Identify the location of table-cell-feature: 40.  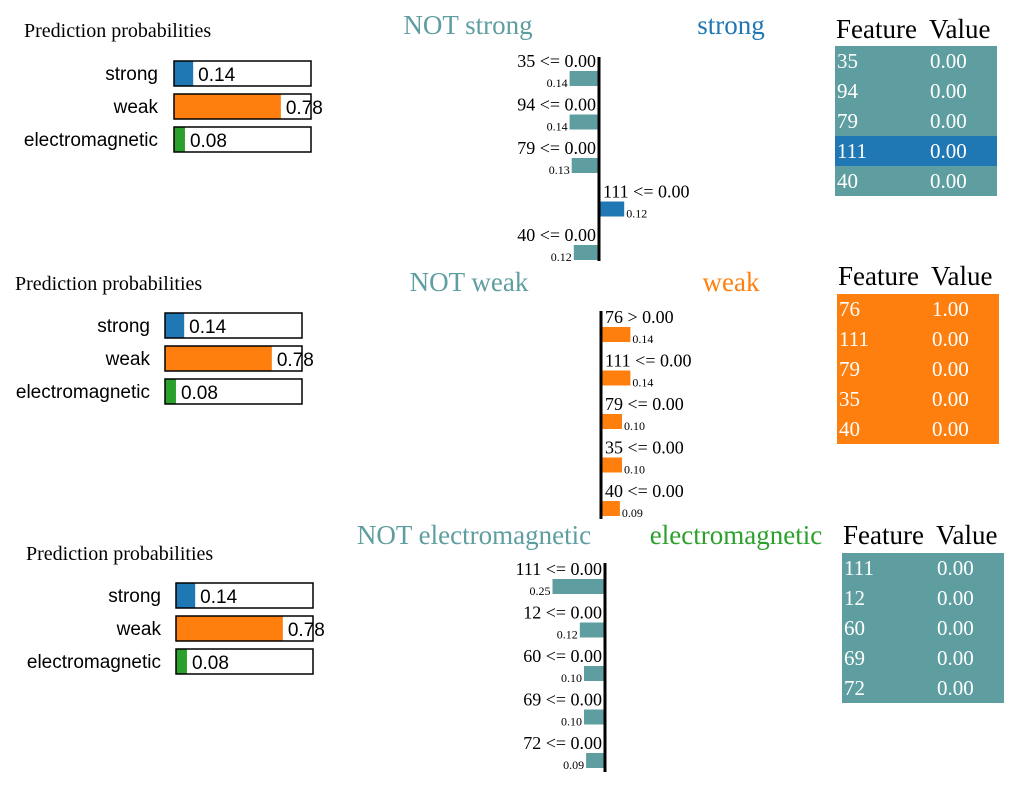
(847, 181).